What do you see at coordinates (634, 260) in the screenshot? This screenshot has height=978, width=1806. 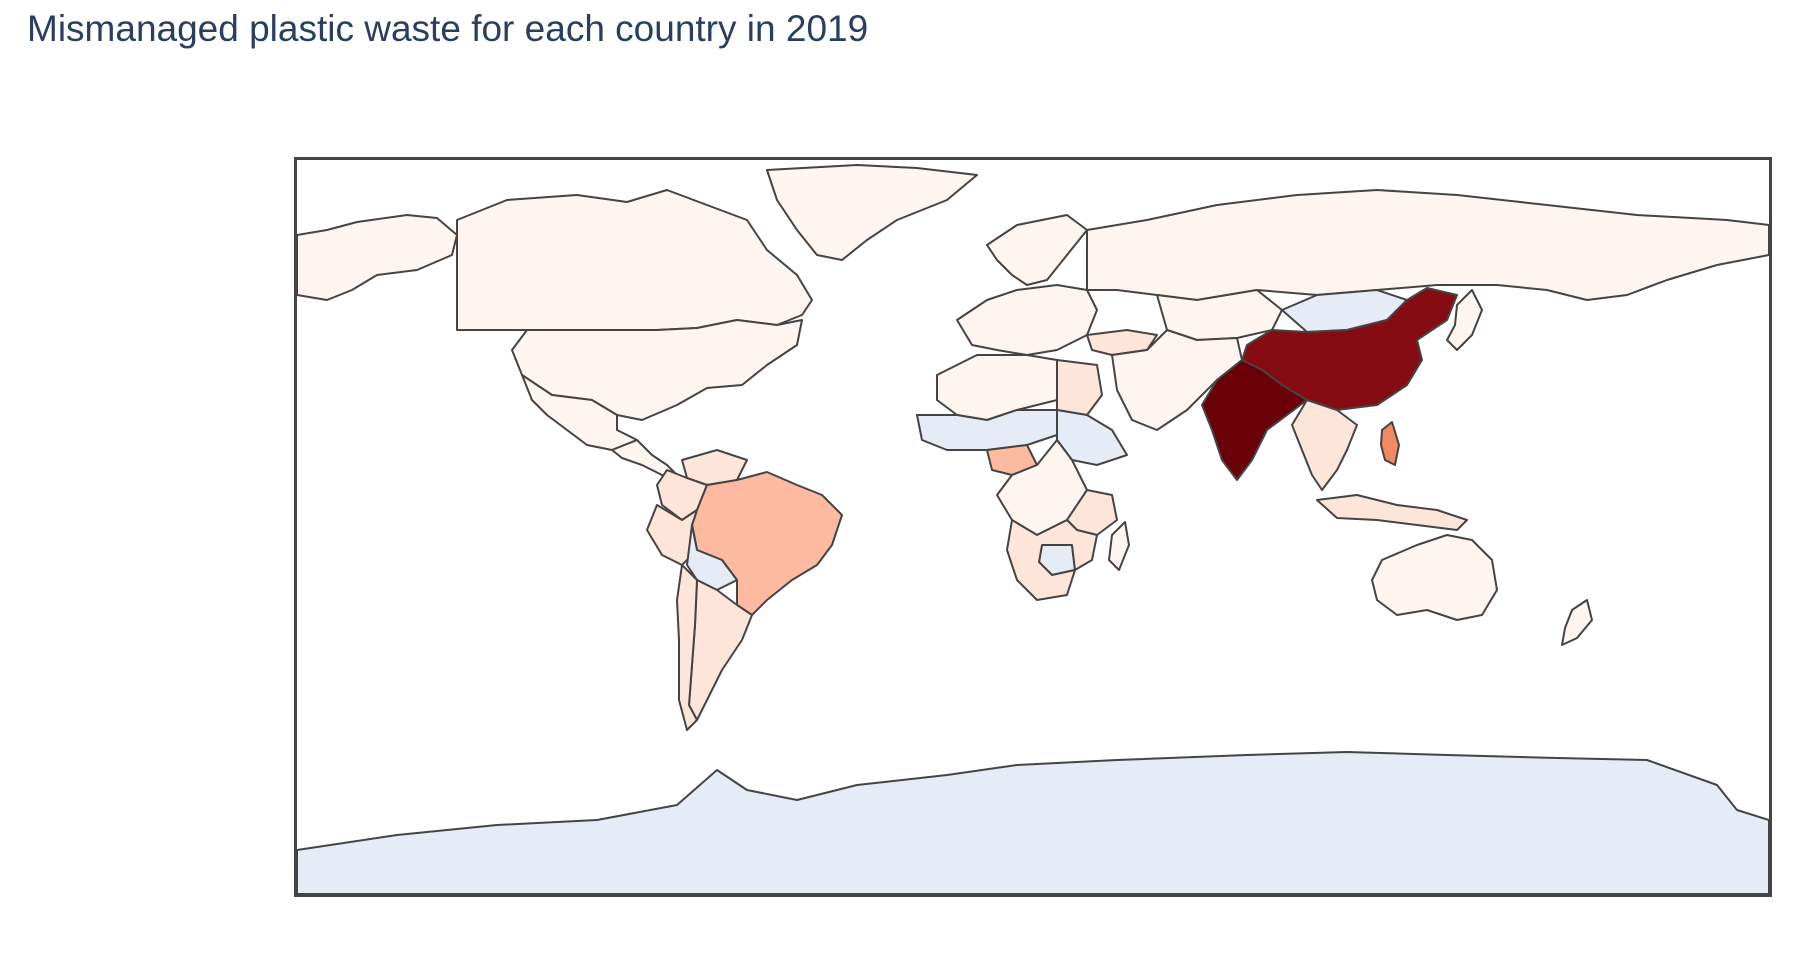 I see `region-canada: Canada` at bounding box center [634, 260].